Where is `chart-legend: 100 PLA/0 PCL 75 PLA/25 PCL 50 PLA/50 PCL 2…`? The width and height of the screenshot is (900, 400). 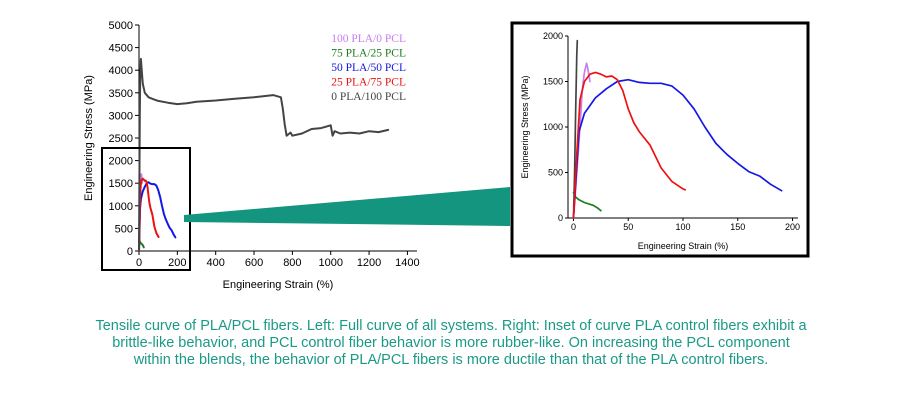 chart-legend: 100 PLA/0 PCL 75 PLA/25 PCL 50 PLA/50 PCL 2… is located at coordinates (368, 68).